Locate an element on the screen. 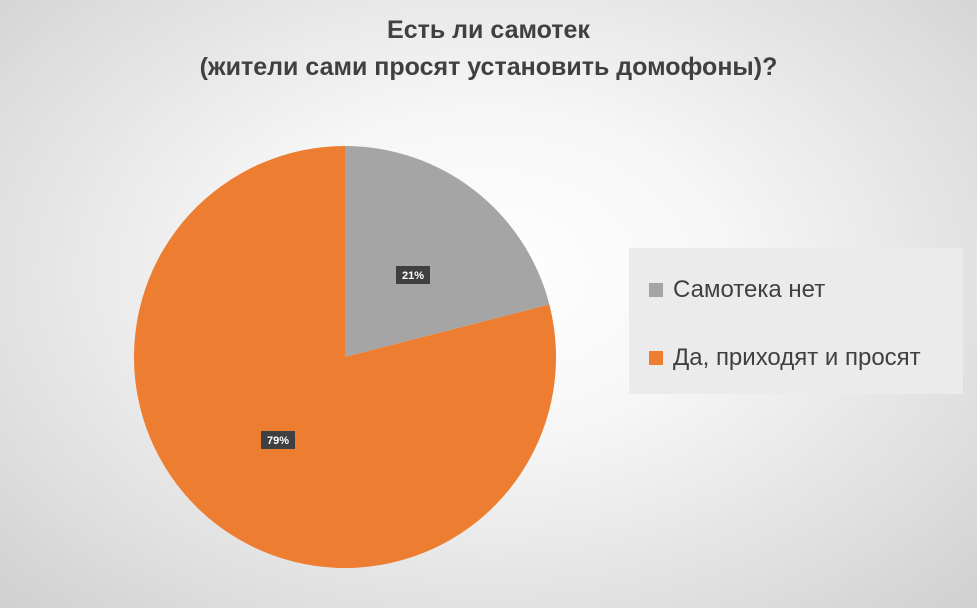 The width and height of the screenshot is (977, 608). data-label-samoteka-net: 21% is located at coordinates (413, 275).